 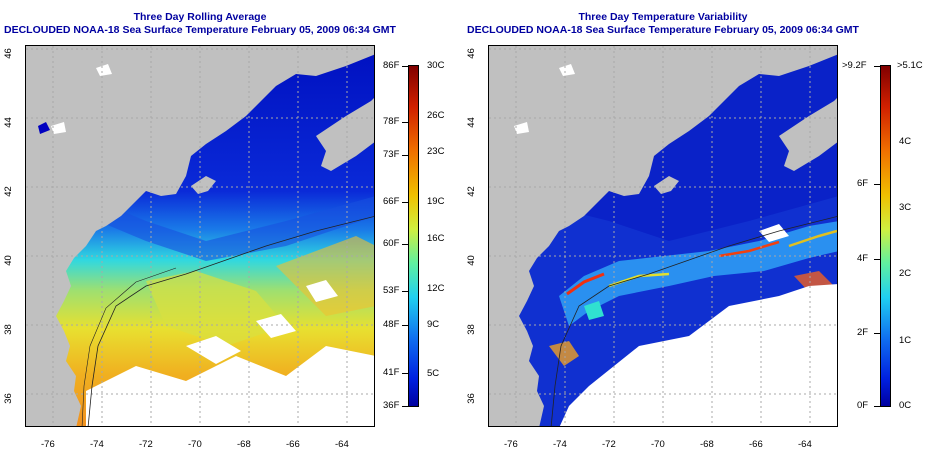 What do you see at coordinates (391, 154) in the screenshot?
I see `colorbar-f-label: 73F` at bounding box center [391, 154].